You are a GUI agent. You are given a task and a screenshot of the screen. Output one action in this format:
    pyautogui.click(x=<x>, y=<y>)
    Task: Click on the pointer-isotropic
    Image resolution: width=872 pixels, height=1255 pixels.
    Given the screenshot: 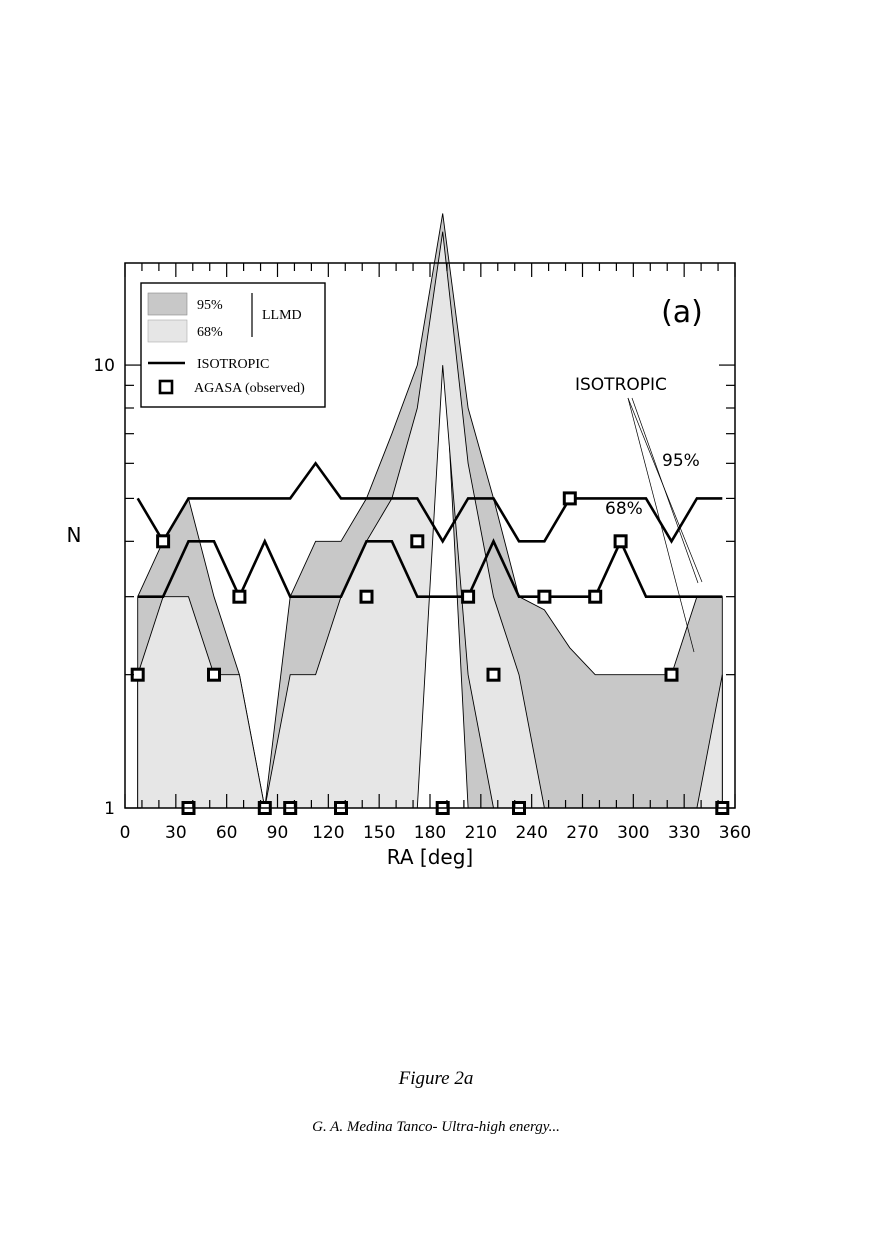 What is the action you would take?
    pyautogui.click(x=665, y=490)
    